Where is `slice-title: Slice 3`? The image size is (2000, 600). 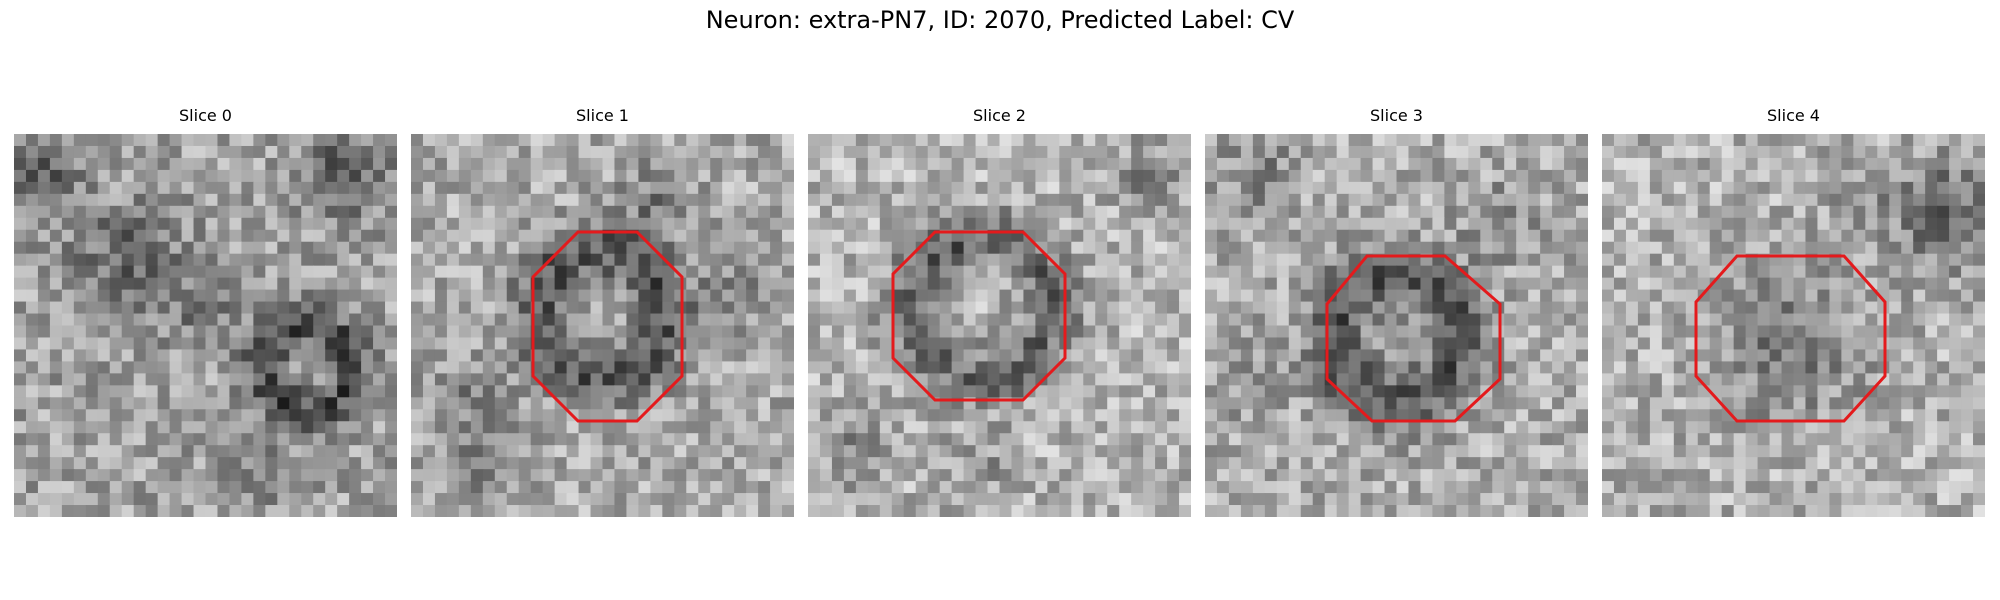 slice-title: Slice 3 is located at coordinates (1396, 115).